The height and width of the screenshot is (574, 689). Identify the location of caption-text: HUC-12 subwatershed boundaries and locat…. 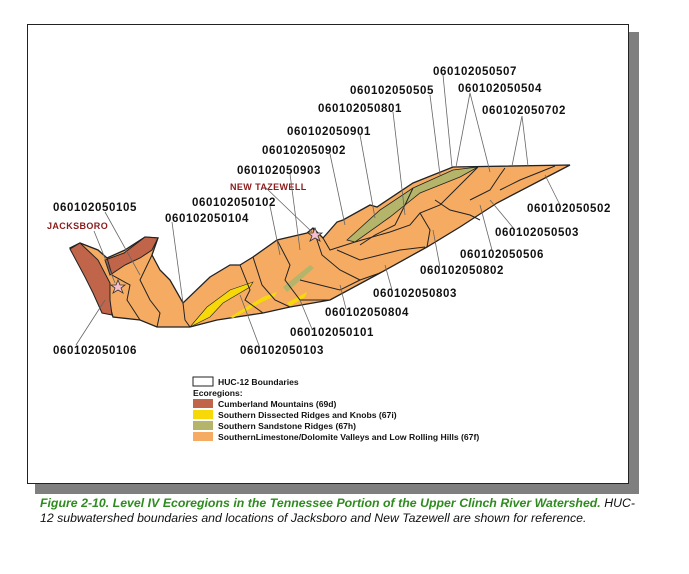
(337, 510).